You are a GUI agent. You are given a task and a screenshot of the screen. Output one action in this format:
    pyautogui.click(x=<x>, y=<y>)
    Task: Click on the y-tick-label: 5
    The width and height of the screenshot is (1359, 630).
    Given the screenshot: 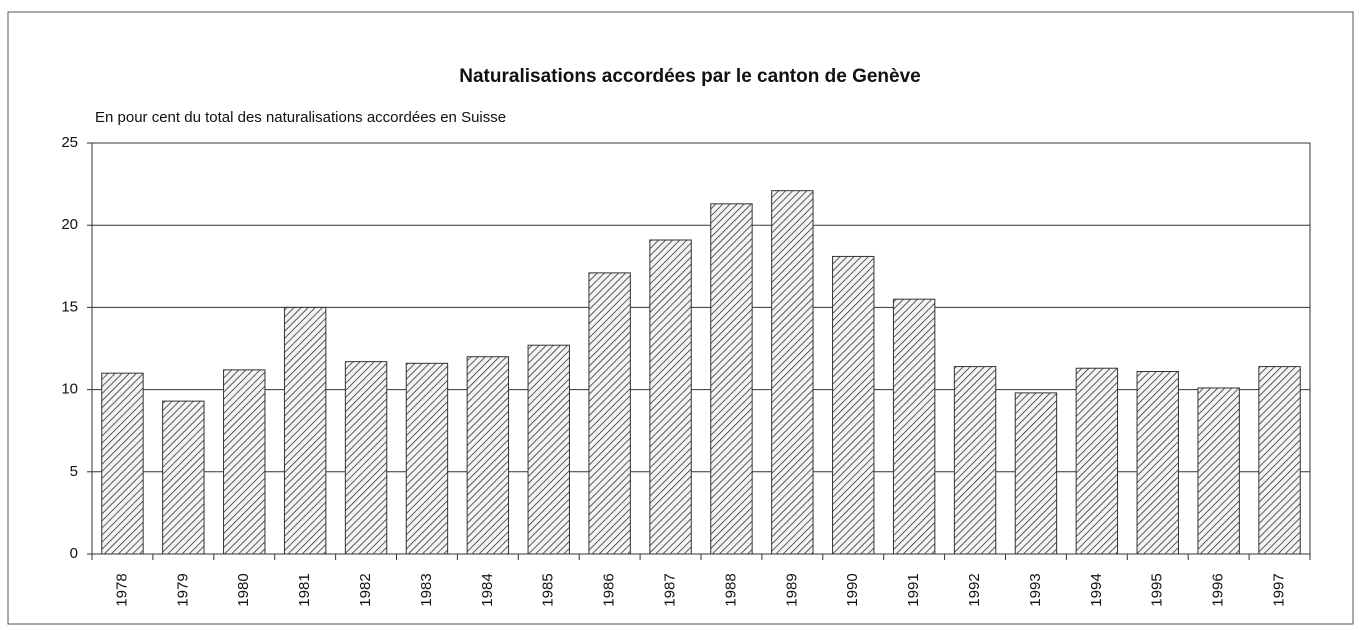 What is the action you would take?
    pyautogui.click(x=74, y=471)
    